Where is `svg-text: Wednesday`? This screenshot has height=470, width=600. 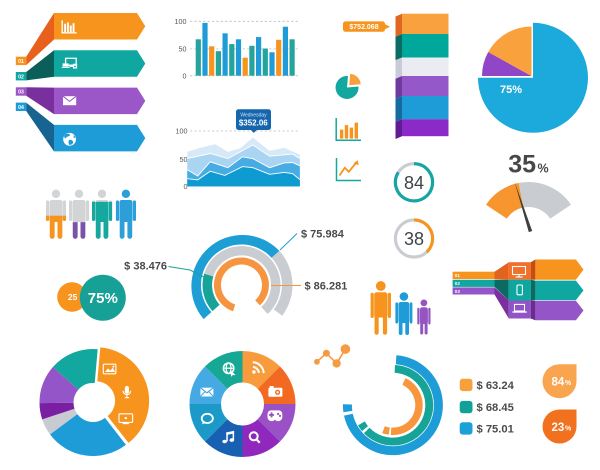 svg-text: Wednesday is located at coordinates (253, 115).